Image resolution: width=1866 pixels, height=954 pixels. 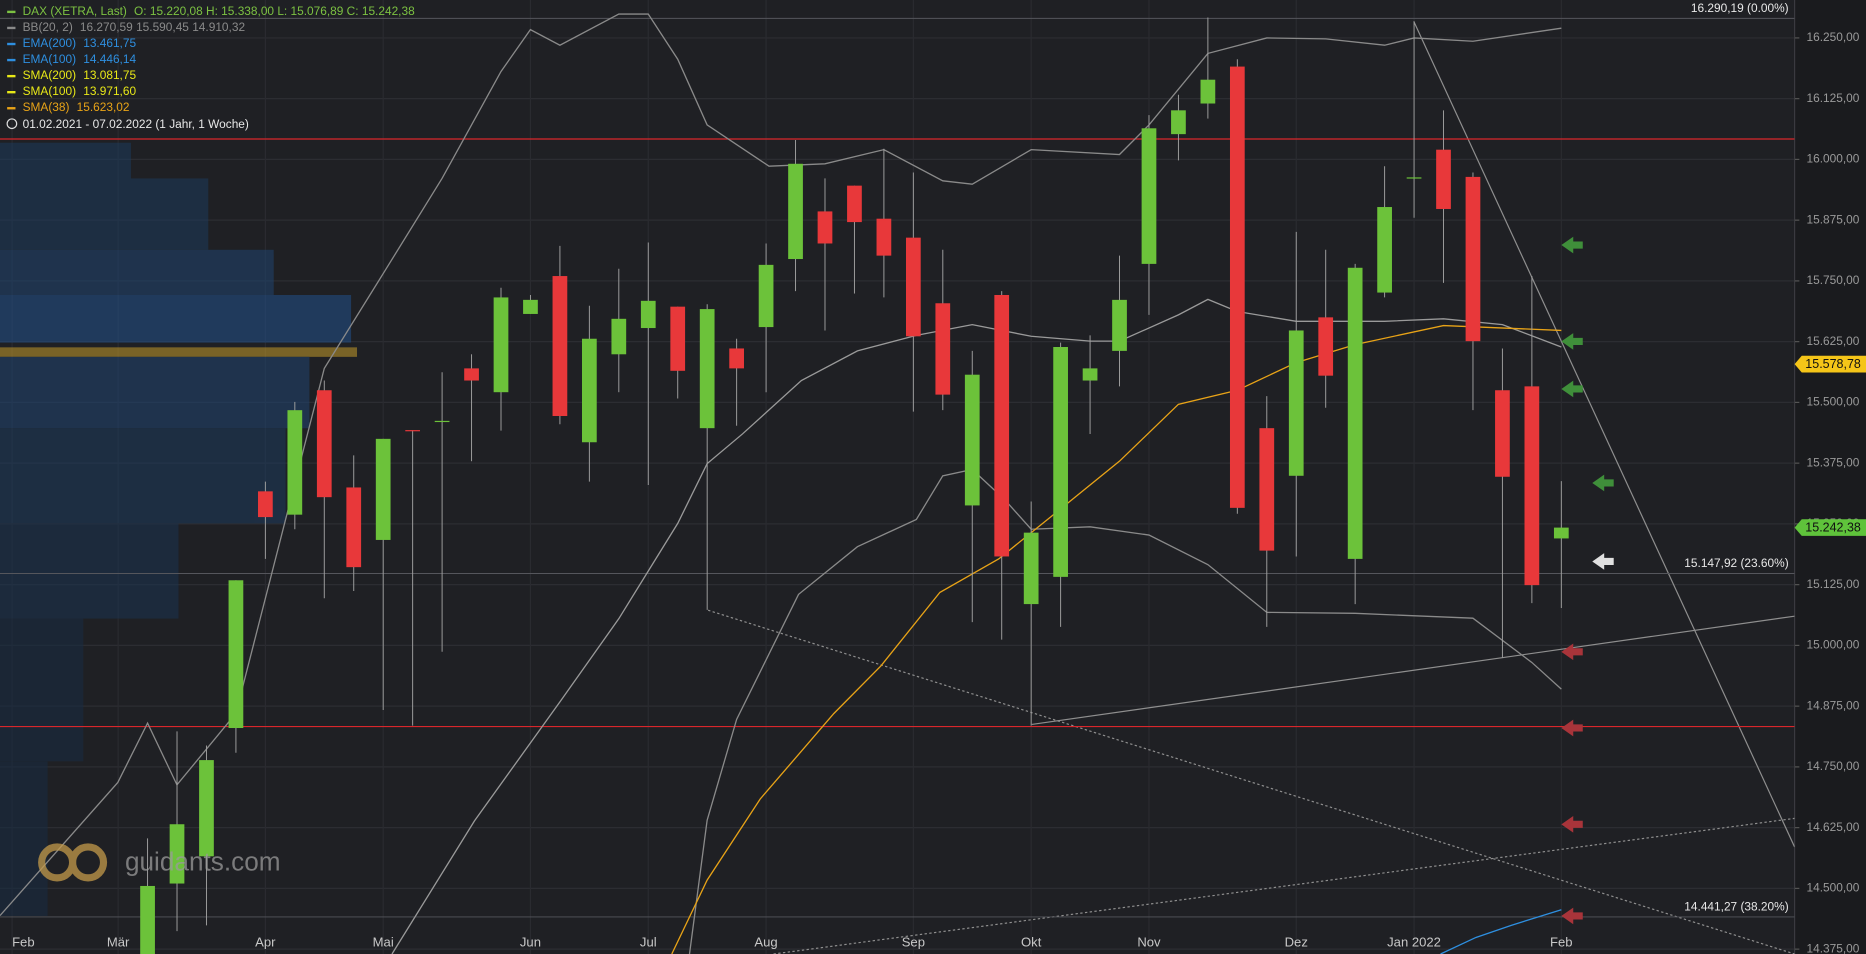 I want to click on legend-entry: BB(20, 2) 16.270,59 15.590,45 14.910,32, so click(x=134, y=27).